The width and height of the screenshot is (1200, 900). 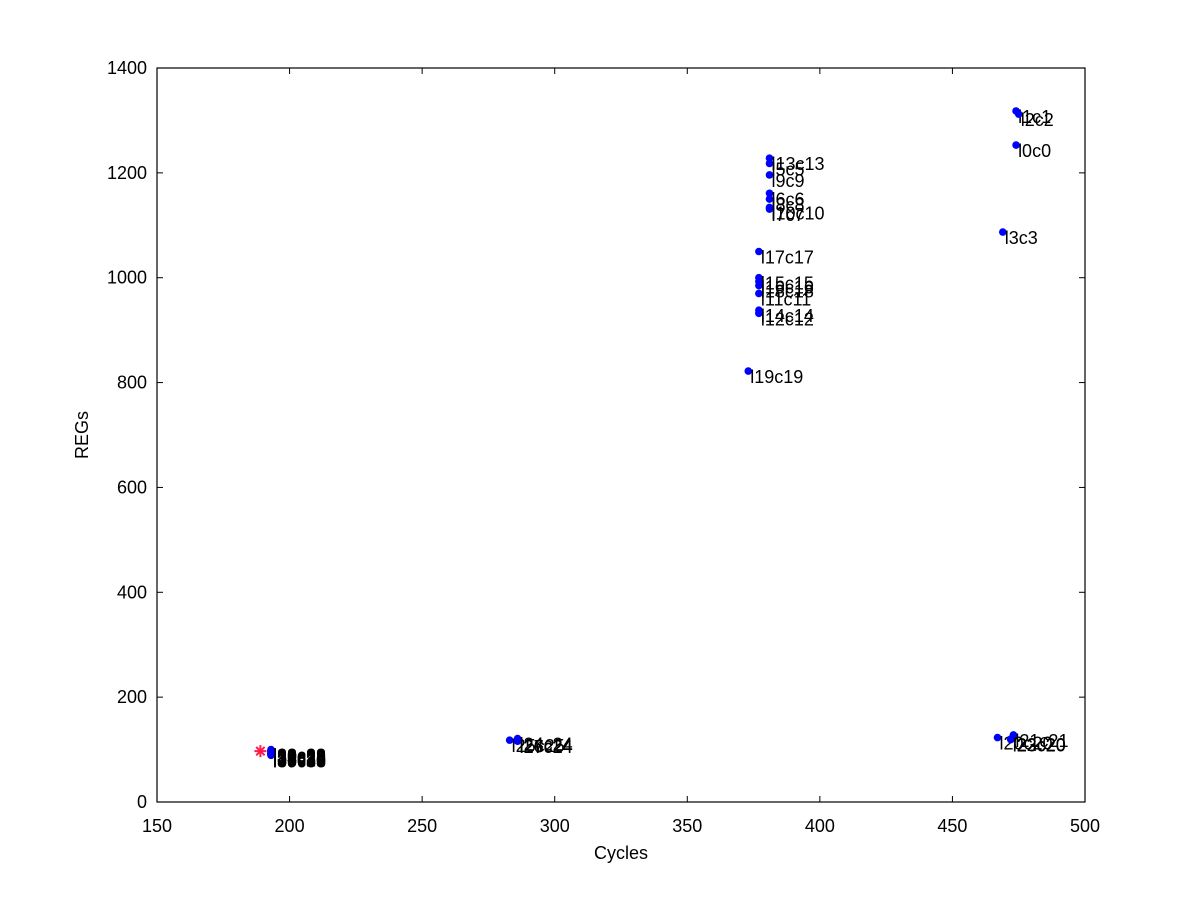 I want to click on data-point-label: l11c11, so click(x=786, y=299).